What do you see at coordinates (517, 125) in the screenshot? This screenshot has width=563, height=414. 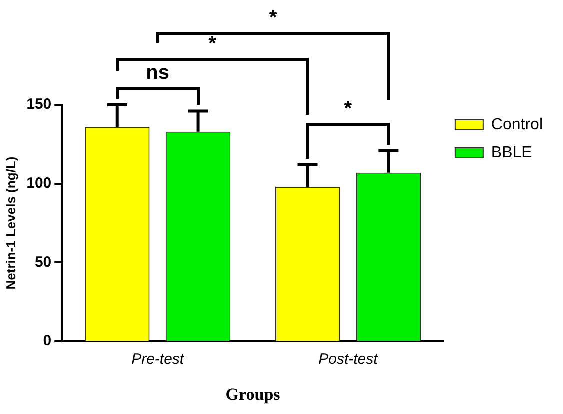 I see `legend-label: Control` at bounding box center [517, 125].